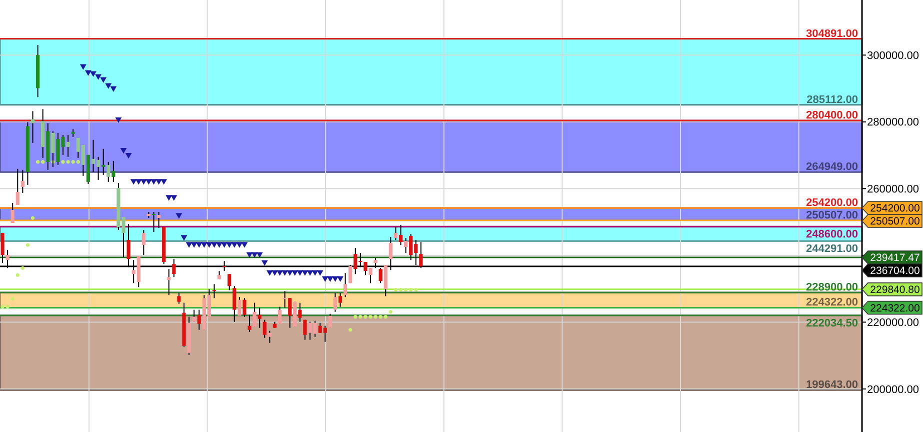 The height and width of the screenshot is (432, 923). Describe the element at coordinates (895, 308) in the screenshot. I see `ref-line-label: 224322.00` at that location.